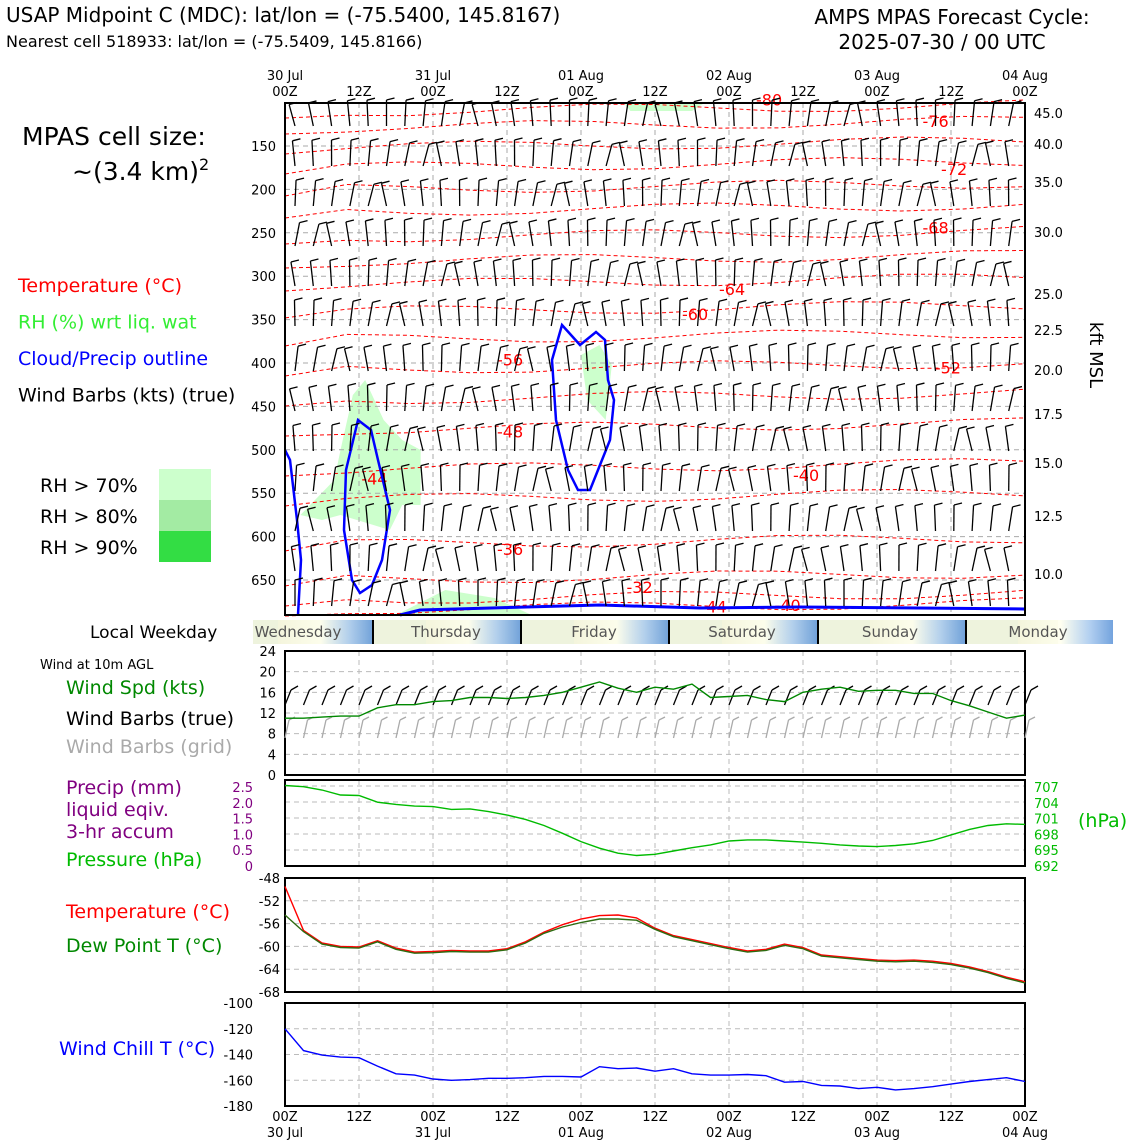 This screenshot has height=1140, width=1140. I want to click on top-date-label: 30 Jul, so click(285, 76).